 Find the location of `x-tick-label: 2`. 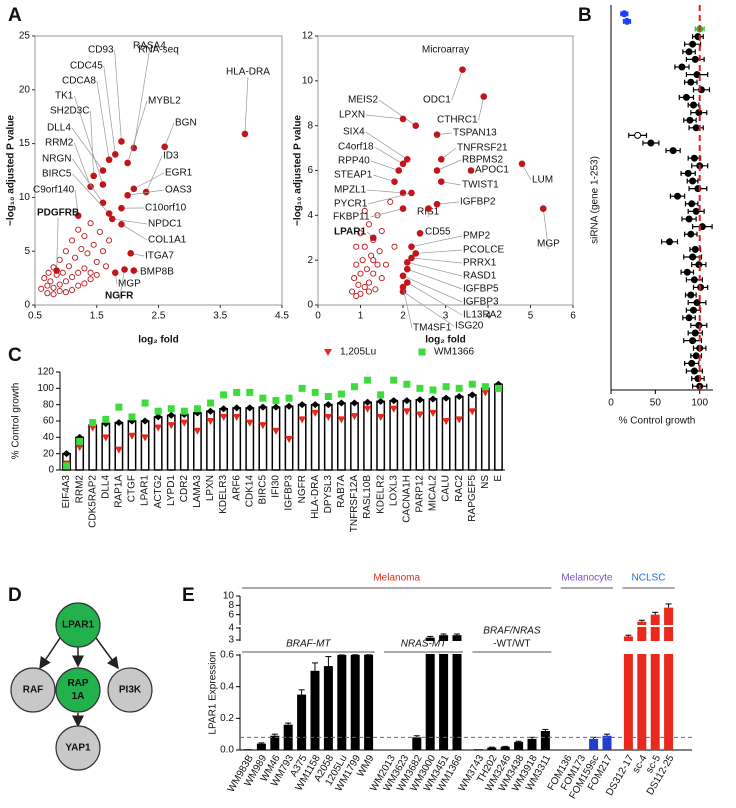

x-tick-label: 2 is located at coordinates (403, 316).